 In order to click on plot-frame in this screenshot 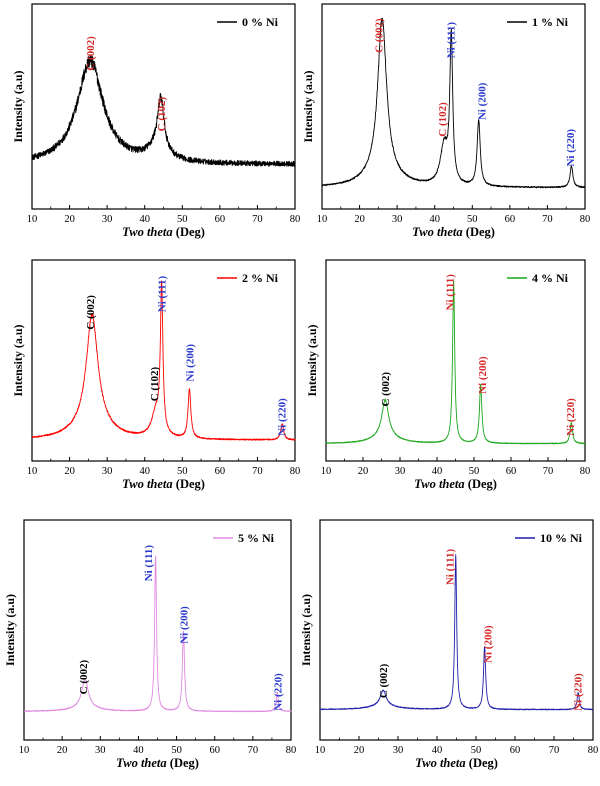, I will do `click(157, 630)`.